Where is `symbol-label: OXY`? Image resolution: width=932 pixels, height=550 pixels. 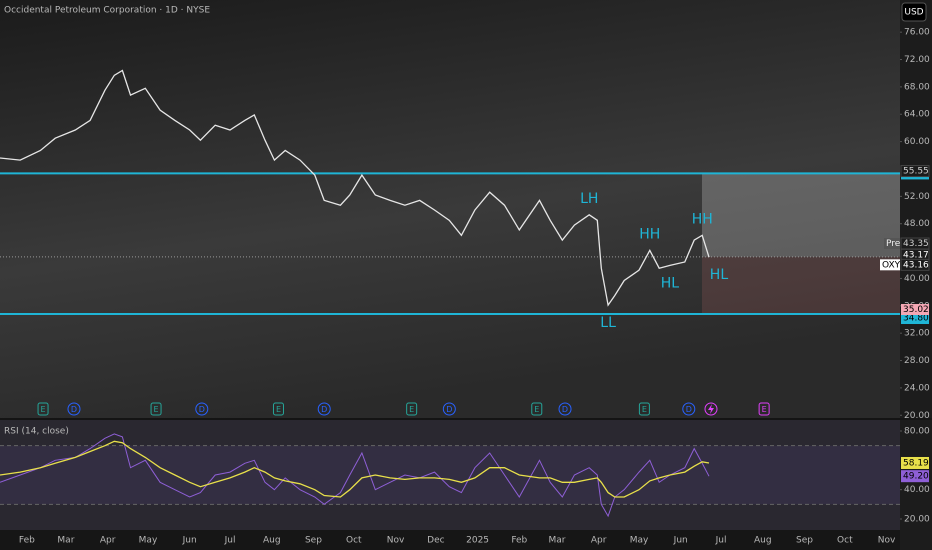 symbol-label: OXY is located at coordinates (891, 265).